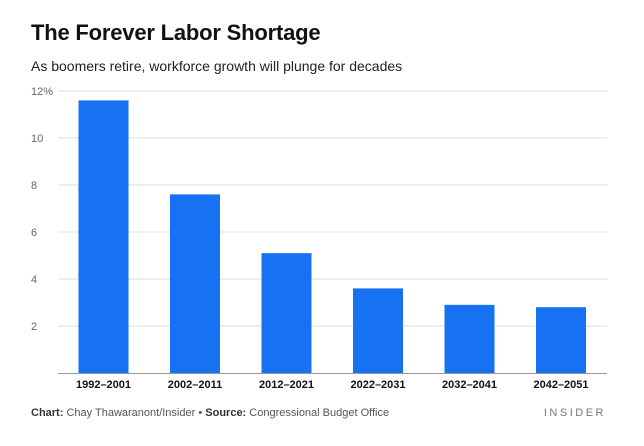  Describe the element at coordinates (131, 413) in the screenshot. I see `chart-credit: Chay Thawaranont/Insider` at that location.